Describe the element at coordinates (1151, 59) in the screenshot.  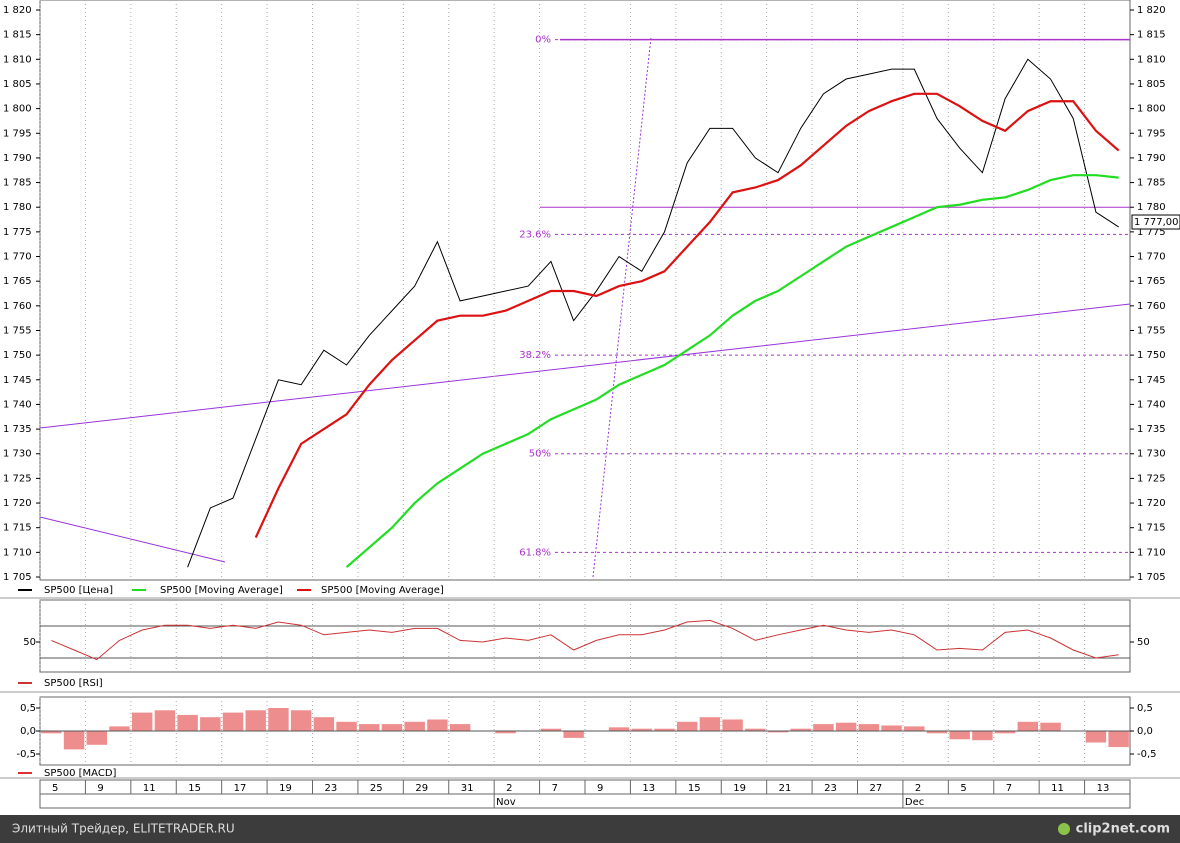
I see `y-tick-label: 1 810` at that location.